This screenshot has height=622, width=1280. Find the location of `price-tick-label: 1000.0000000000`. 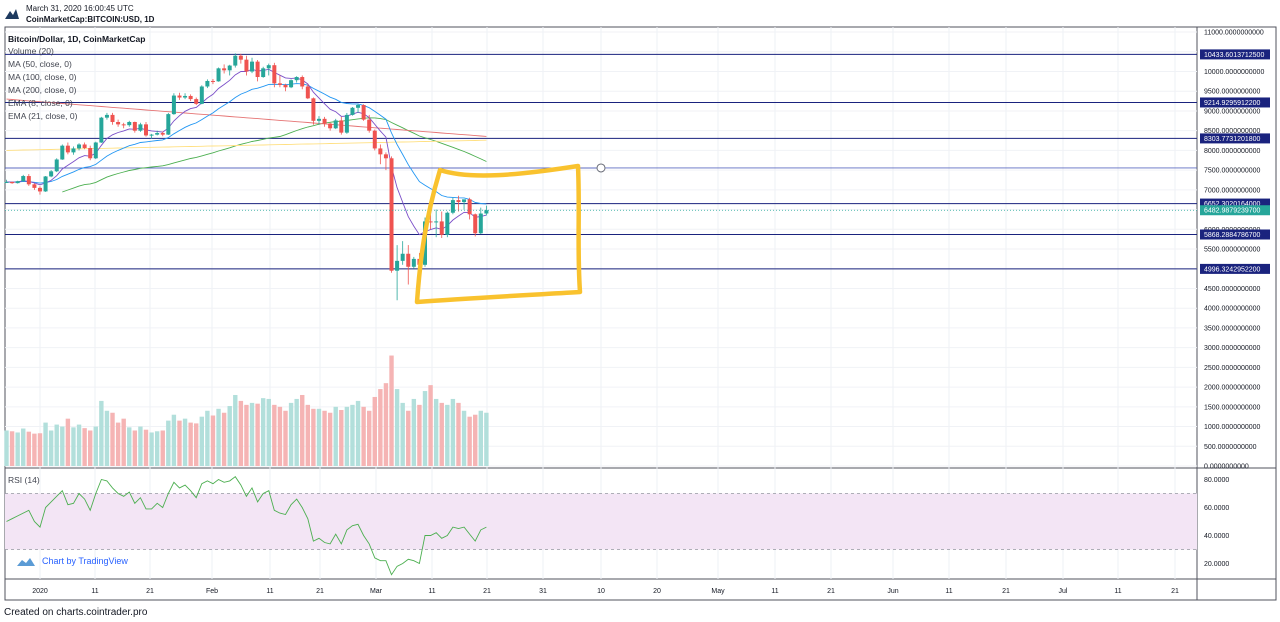

price-tick-label: 1000.0000000000 is located at coordinates (1232, 427).